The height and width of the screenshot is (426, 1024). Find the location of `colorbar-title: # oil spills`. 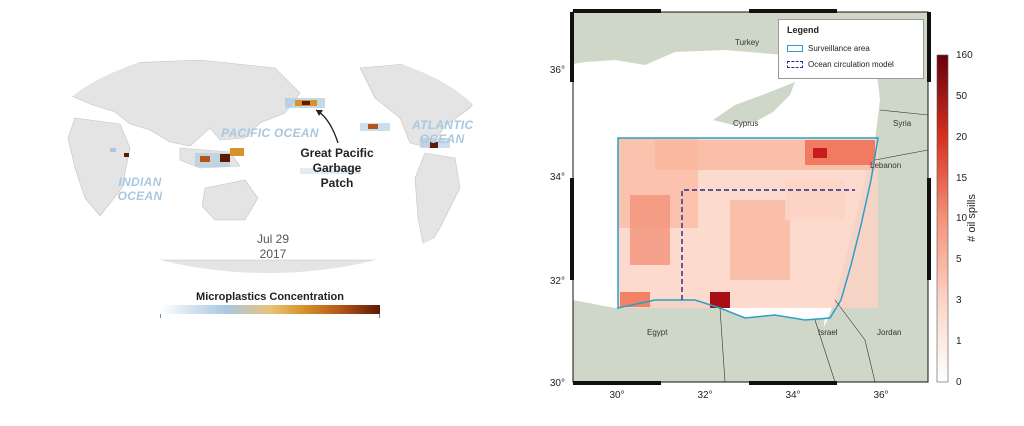

colorbar-title: # oil spills is located at coordinates (972, 218).